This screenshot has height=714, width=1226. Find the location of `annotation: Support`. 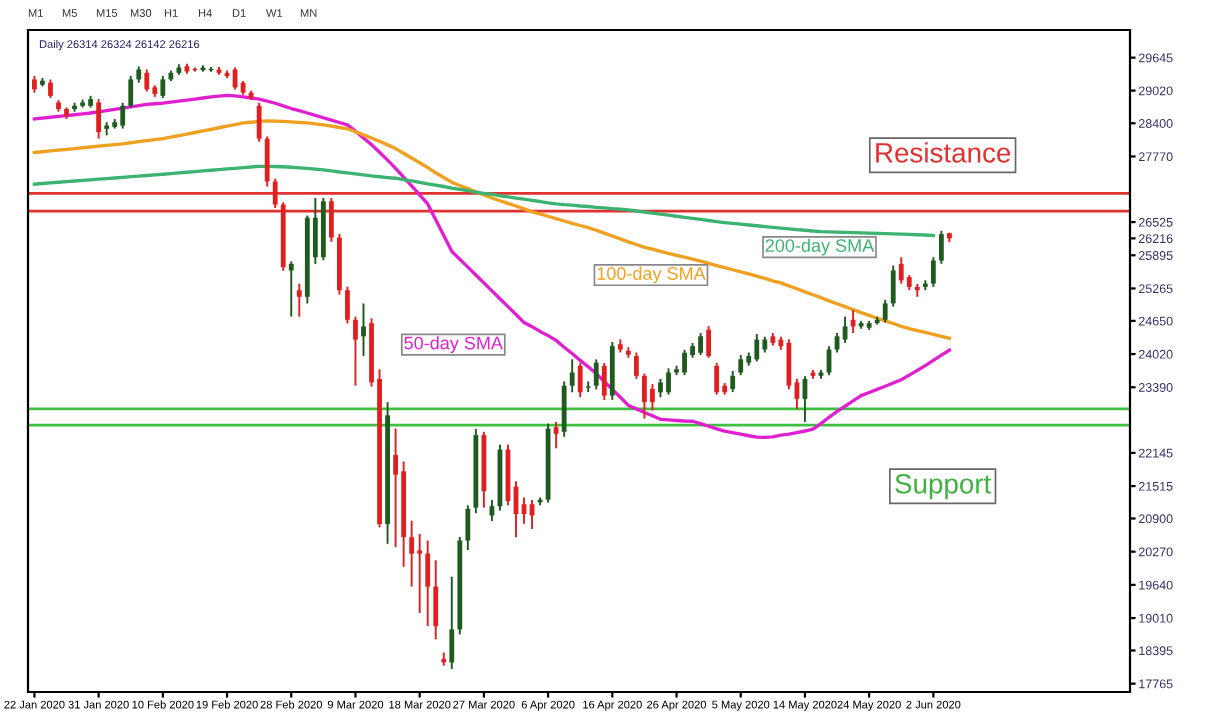

annotation: Support is located at coordinates (943, 487).